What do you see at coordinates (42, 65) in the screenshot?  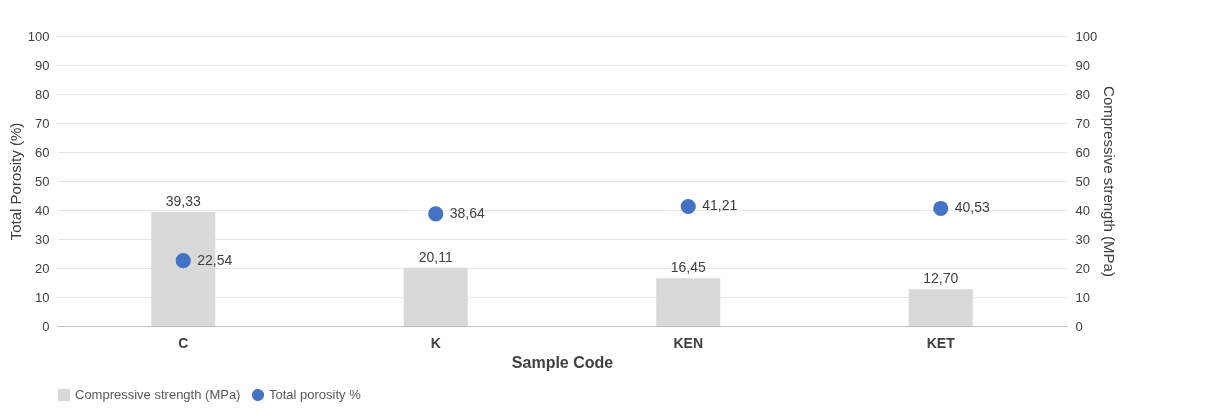 I see `y-tick-label: 90` at bounding box center [42, 65].